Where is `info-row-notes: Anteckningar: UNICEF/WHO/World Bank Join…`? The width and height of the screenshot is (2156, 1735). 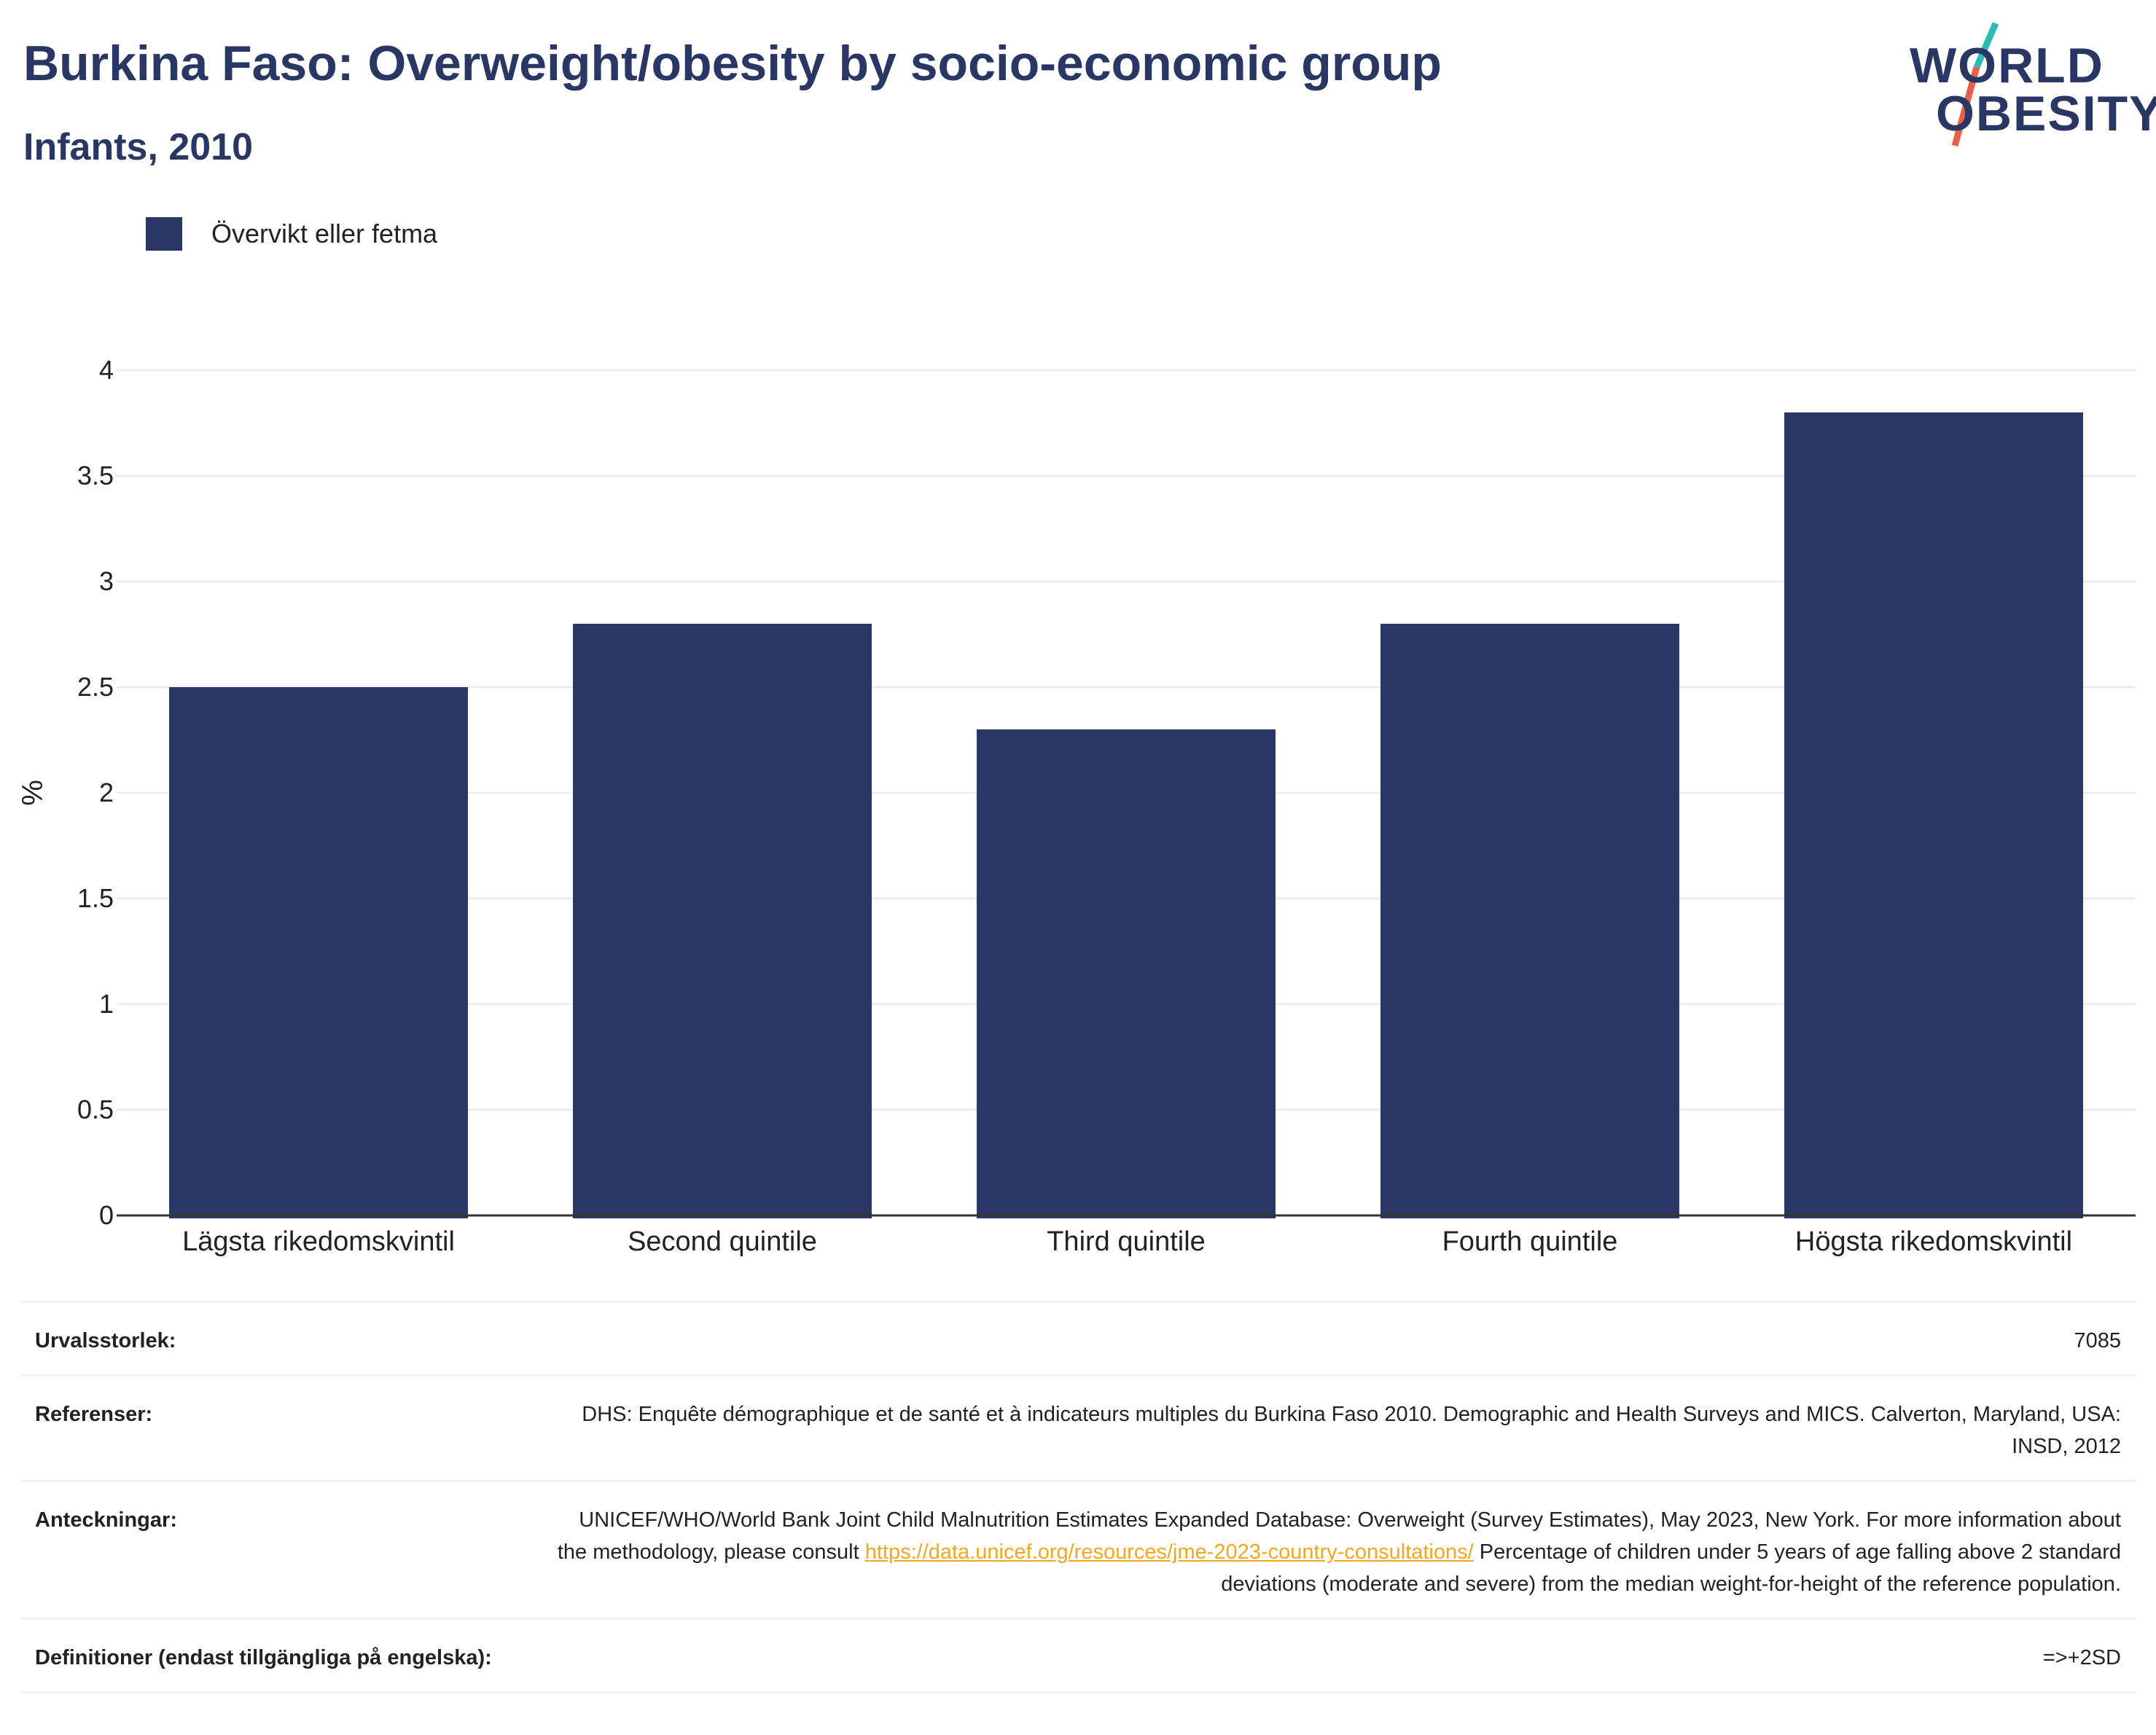 info-row-notes: Anteckningar: UNICEF/WHO/World Bank Join… is located at coordinates (1079, 1549).